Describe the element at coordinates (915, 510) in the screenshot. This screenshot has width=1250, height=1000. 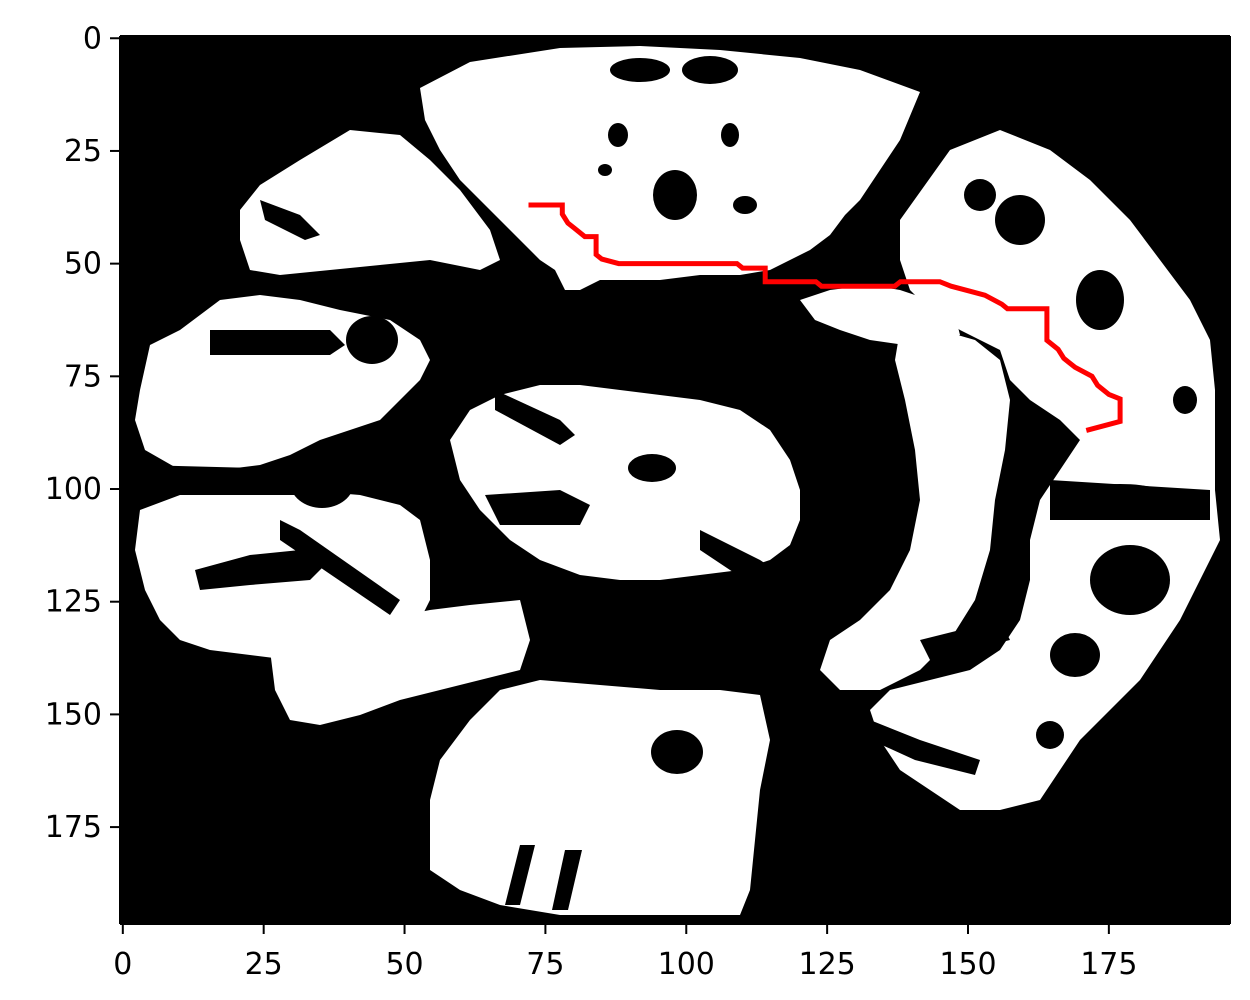
I see `free-region-right-band` at that location.